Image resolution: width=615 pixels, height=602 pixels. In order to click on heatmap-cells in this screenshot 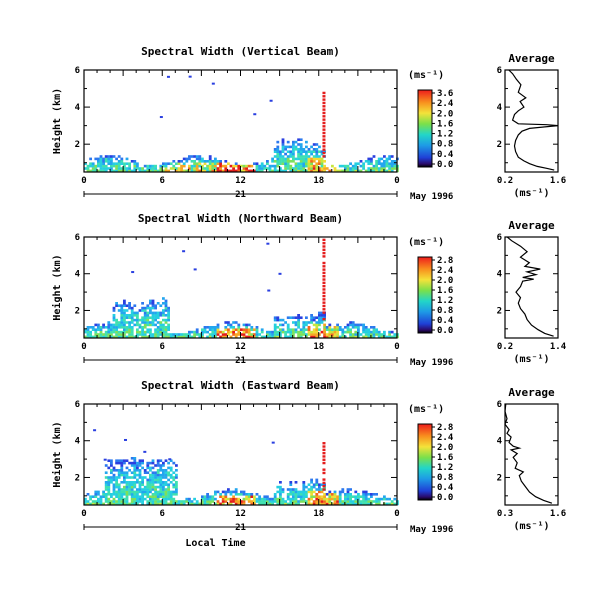, I will do `click(241, 288)`.